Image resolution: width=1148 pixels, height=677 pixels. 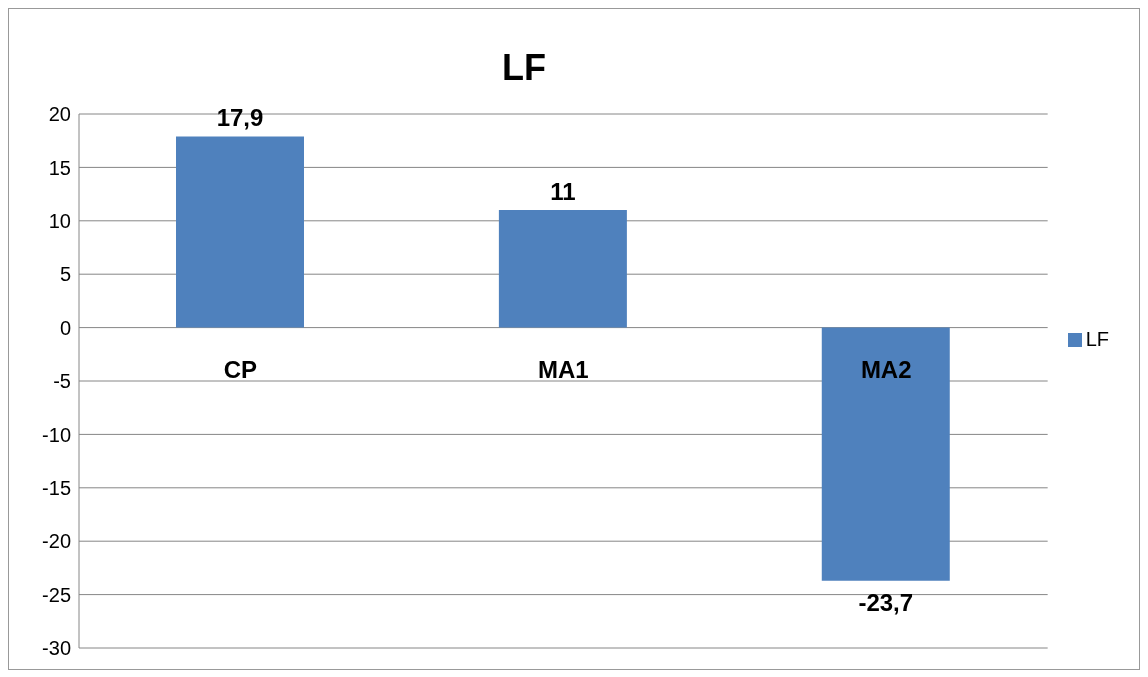 I want to click on y-tick-label: -25, so click(x=56, y=594).